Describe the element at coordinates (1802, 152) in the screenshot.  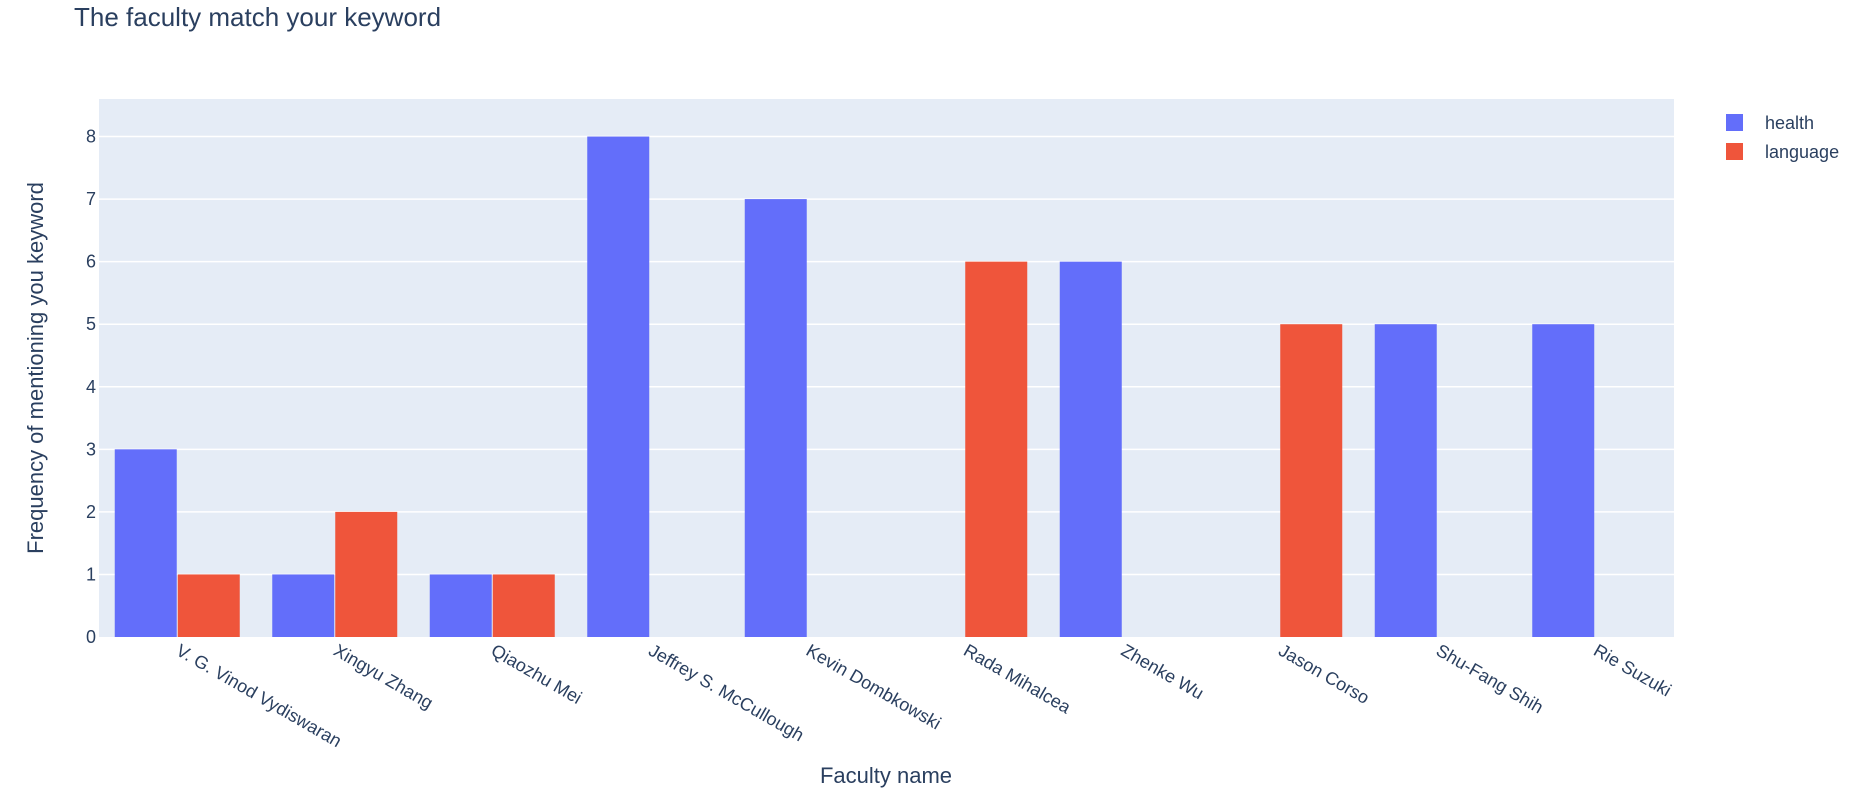
I see `legend-label-language: language` at that location.